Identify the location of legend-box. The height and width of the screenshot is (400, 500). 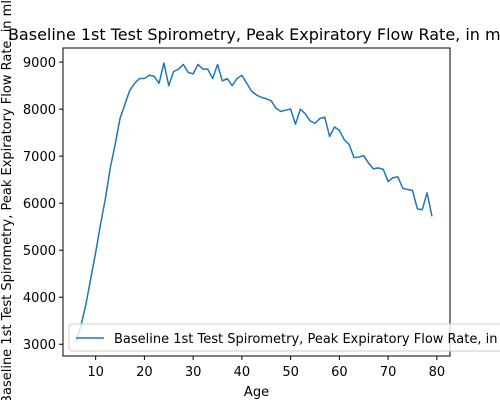
(284, 337).